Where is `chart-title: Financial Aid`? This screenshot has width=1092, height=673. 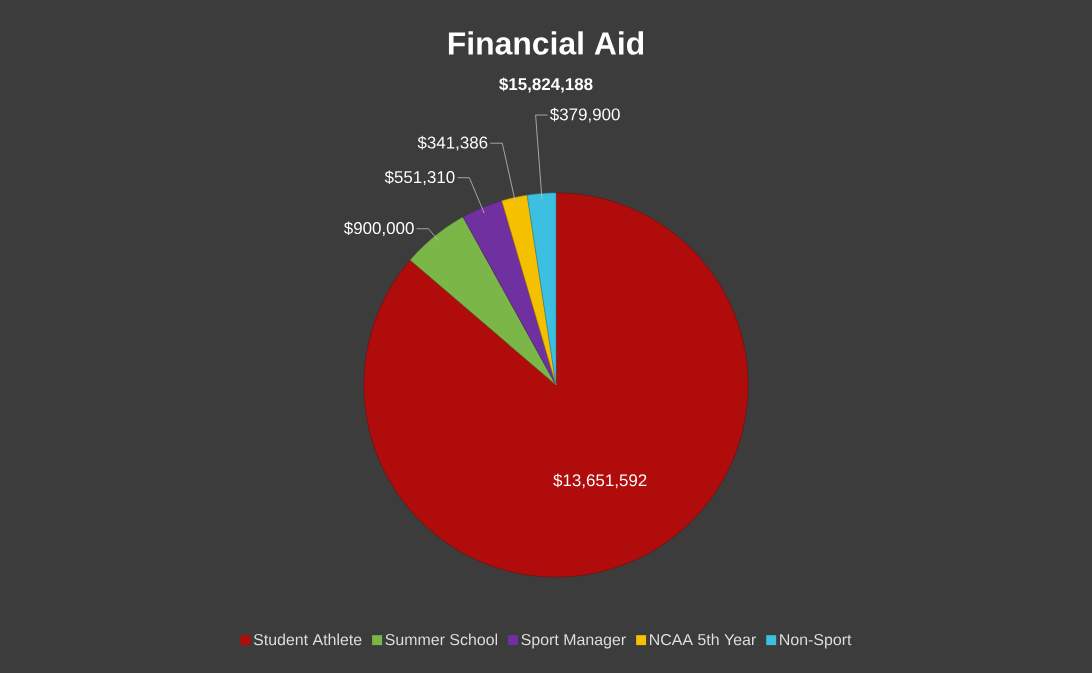
chart-title: Financial Aid is located at coordinates (546, 43).